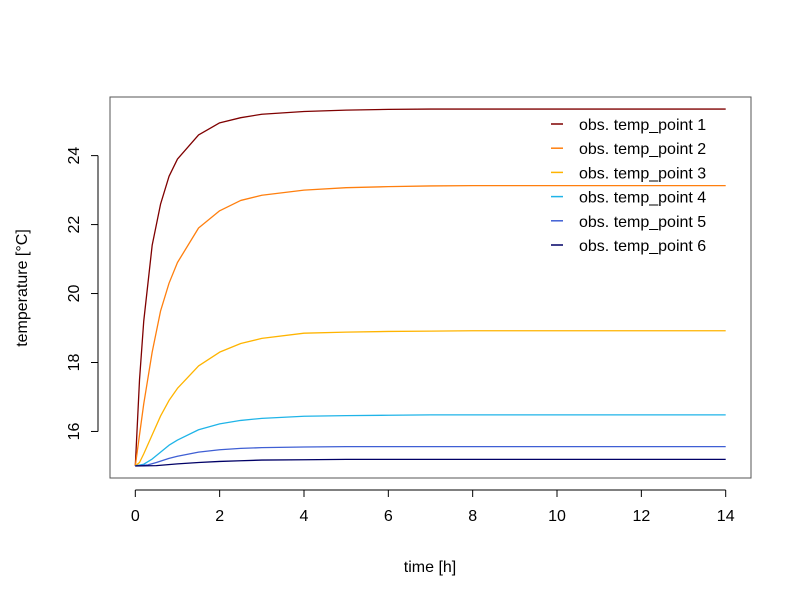  What do you see at coordinates (433, 507) in the screenshot?
I see `x-axis: 0 2 4 6 8 10 12 14` at bounding box center [433, 507].